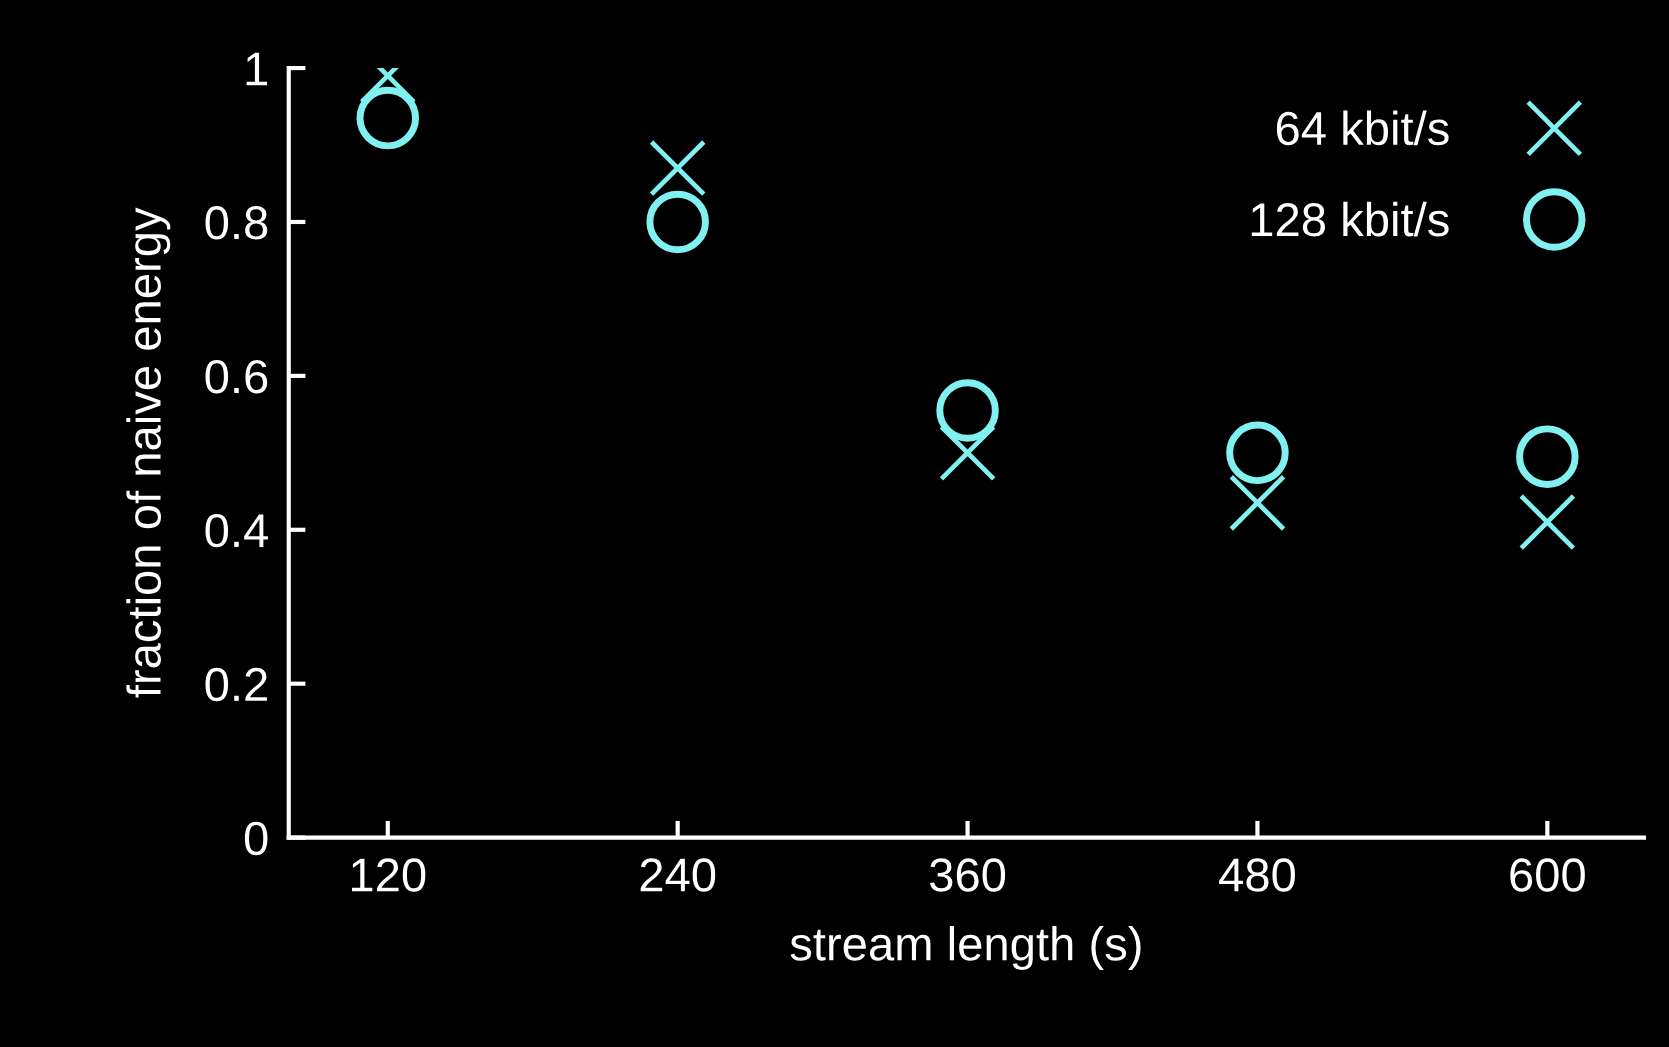 The image size is (1669, 1047). I want to click on x-tick-label: 480, so click(1257, 875).